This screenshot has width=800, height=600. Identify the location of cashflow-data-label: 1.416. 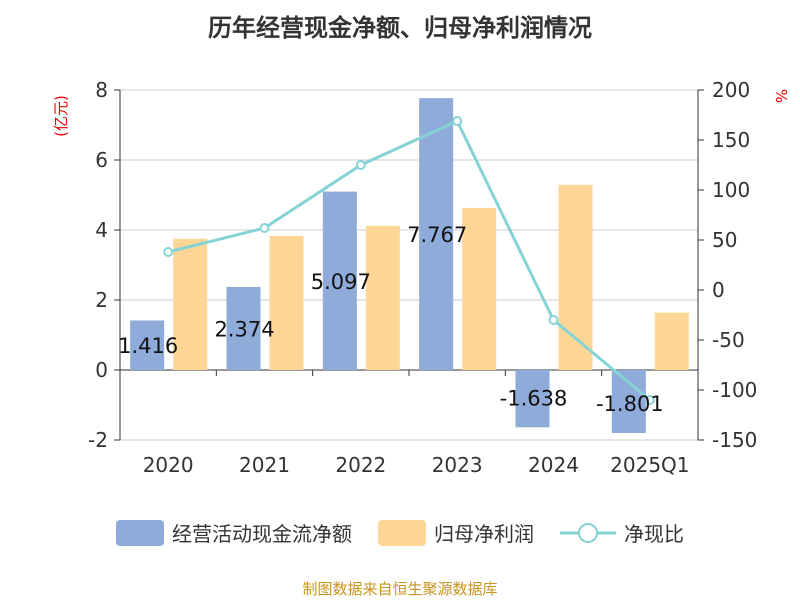
(148, 346).